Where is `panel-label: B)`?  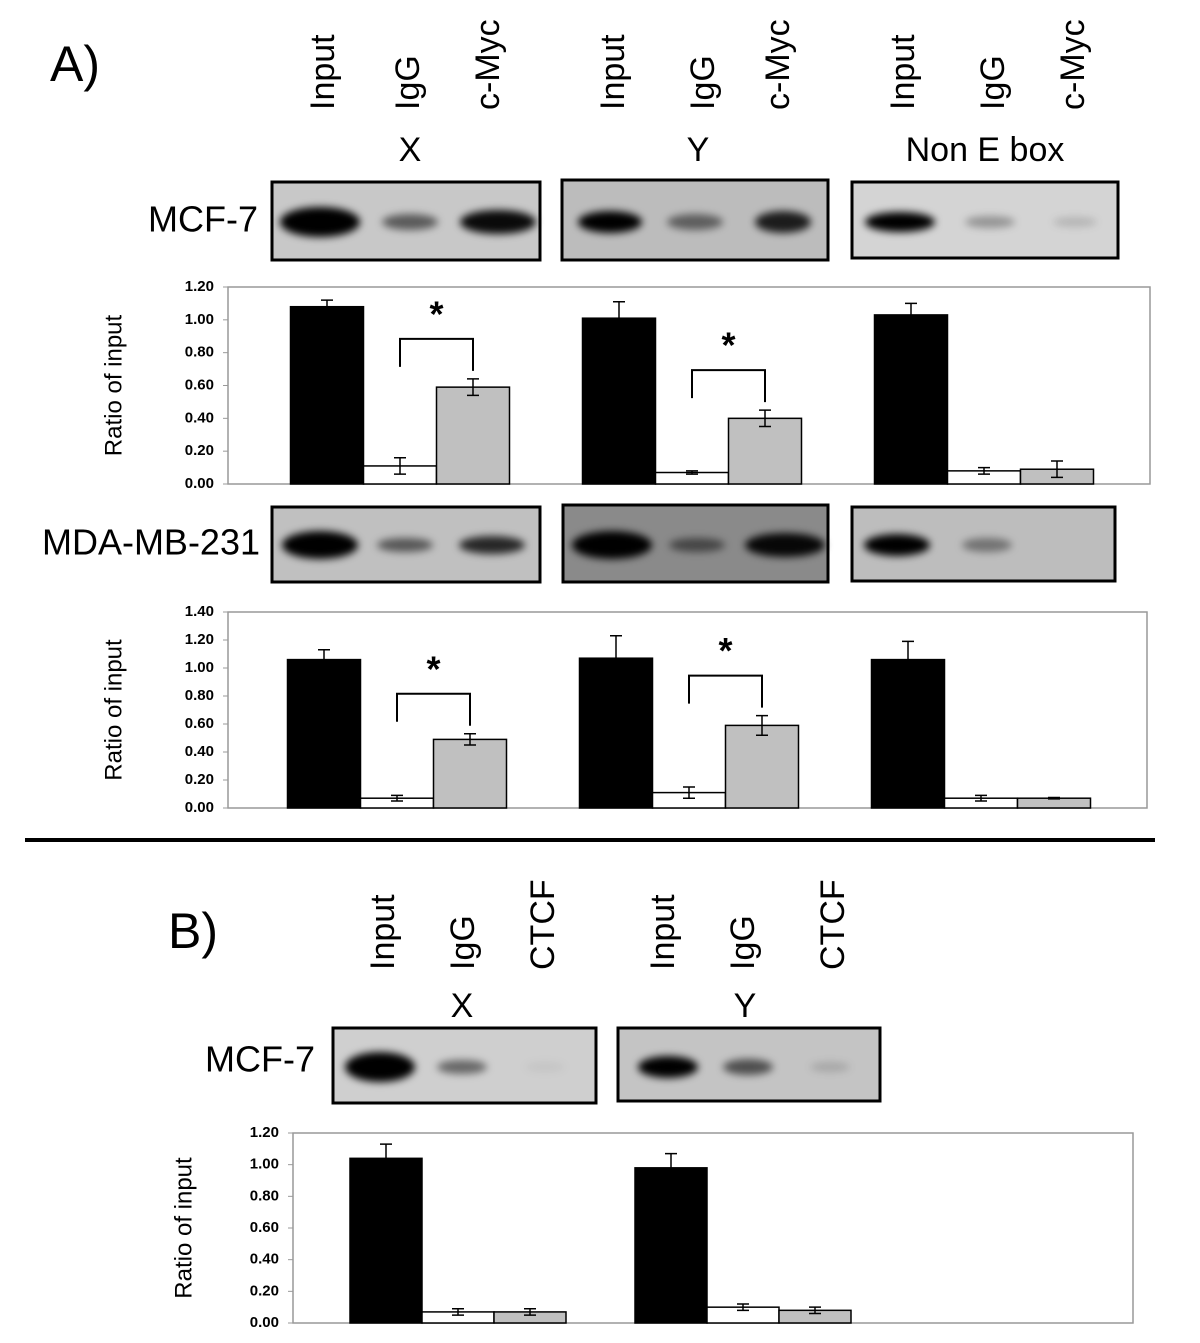 panel-label: B) is located at coordinates (193, 931).